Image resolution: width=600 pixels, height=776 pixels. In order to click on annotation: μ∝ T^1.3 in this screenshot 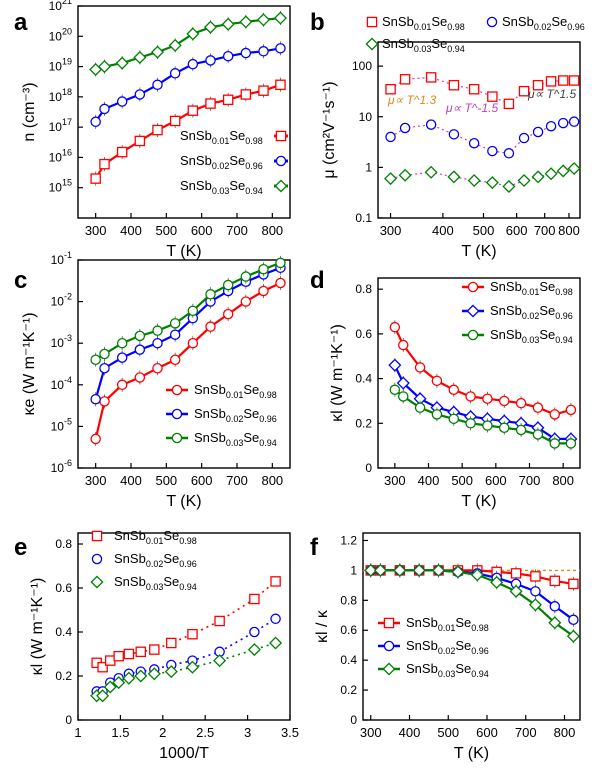, I will do `click(411, 100)`.